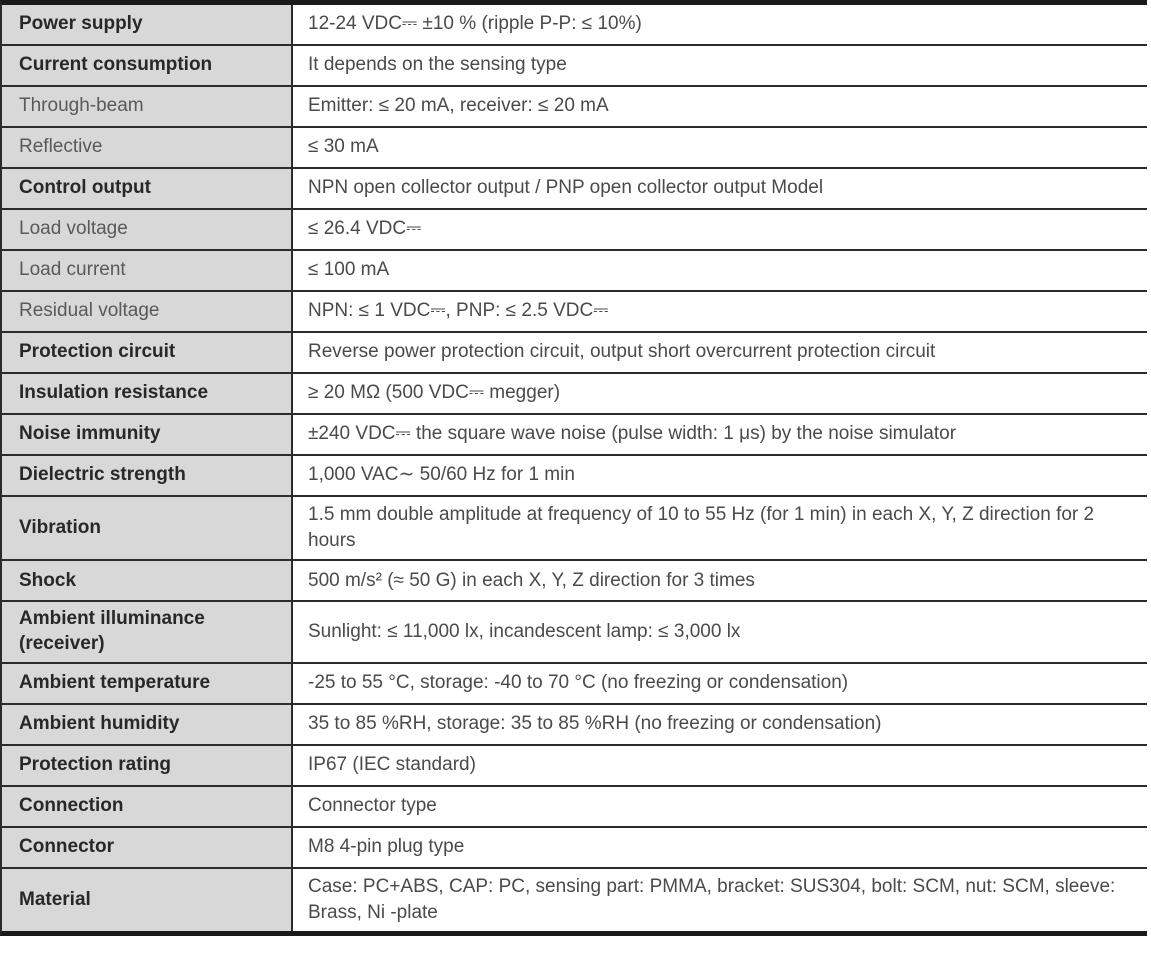 Image resolution: width=1151 pixels, height=953 pixels. Describe the element at coordinates (71, 805) in the screenshot. I see `spec-label: Connection` at that location.